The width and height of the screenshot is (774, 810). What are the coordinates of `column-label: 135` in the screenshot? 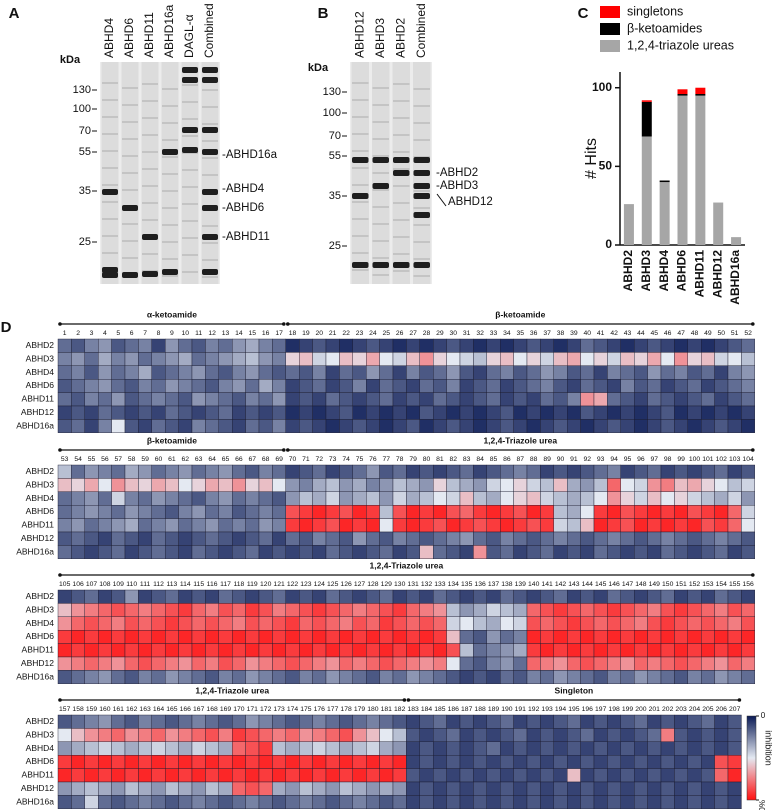 It's located at (467, 584).